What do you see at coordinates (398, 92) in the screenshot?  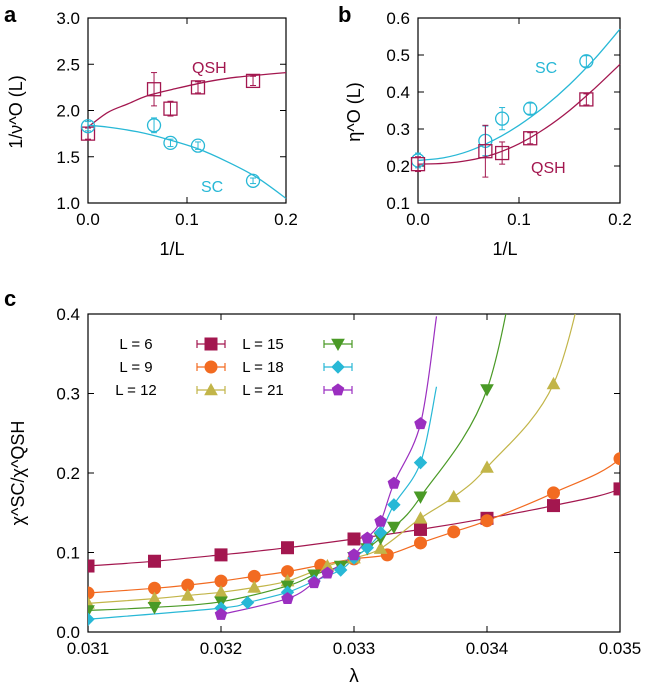 I see `panel-b-ytick-label: 0.4` at bounding box center [398, 92].